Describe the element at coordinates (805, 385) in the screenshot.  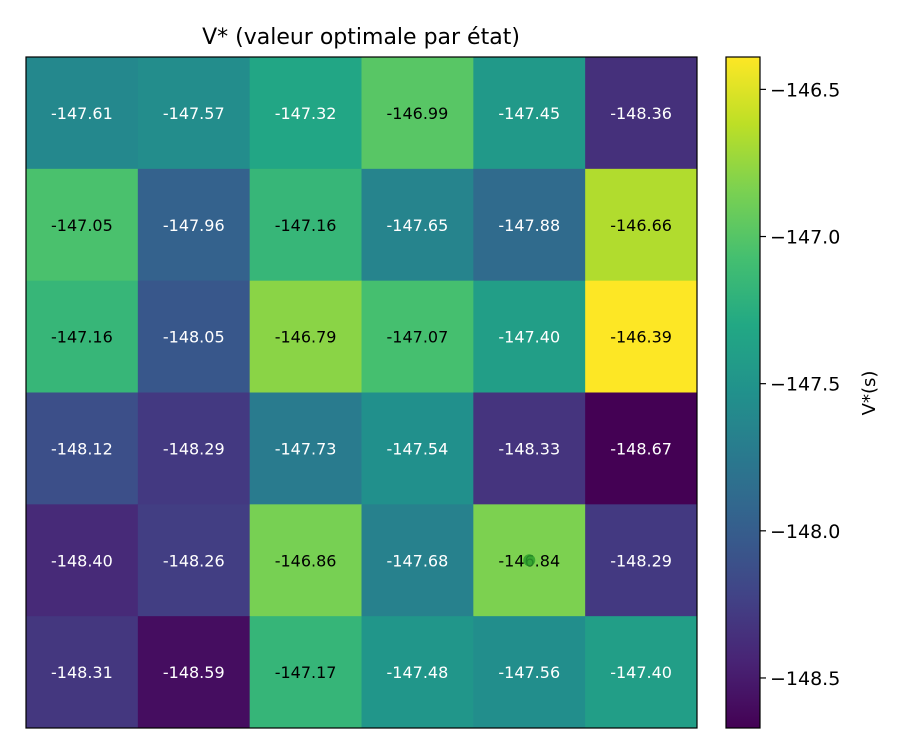
I see `colorbar-tick-label: −147.5` at that location.